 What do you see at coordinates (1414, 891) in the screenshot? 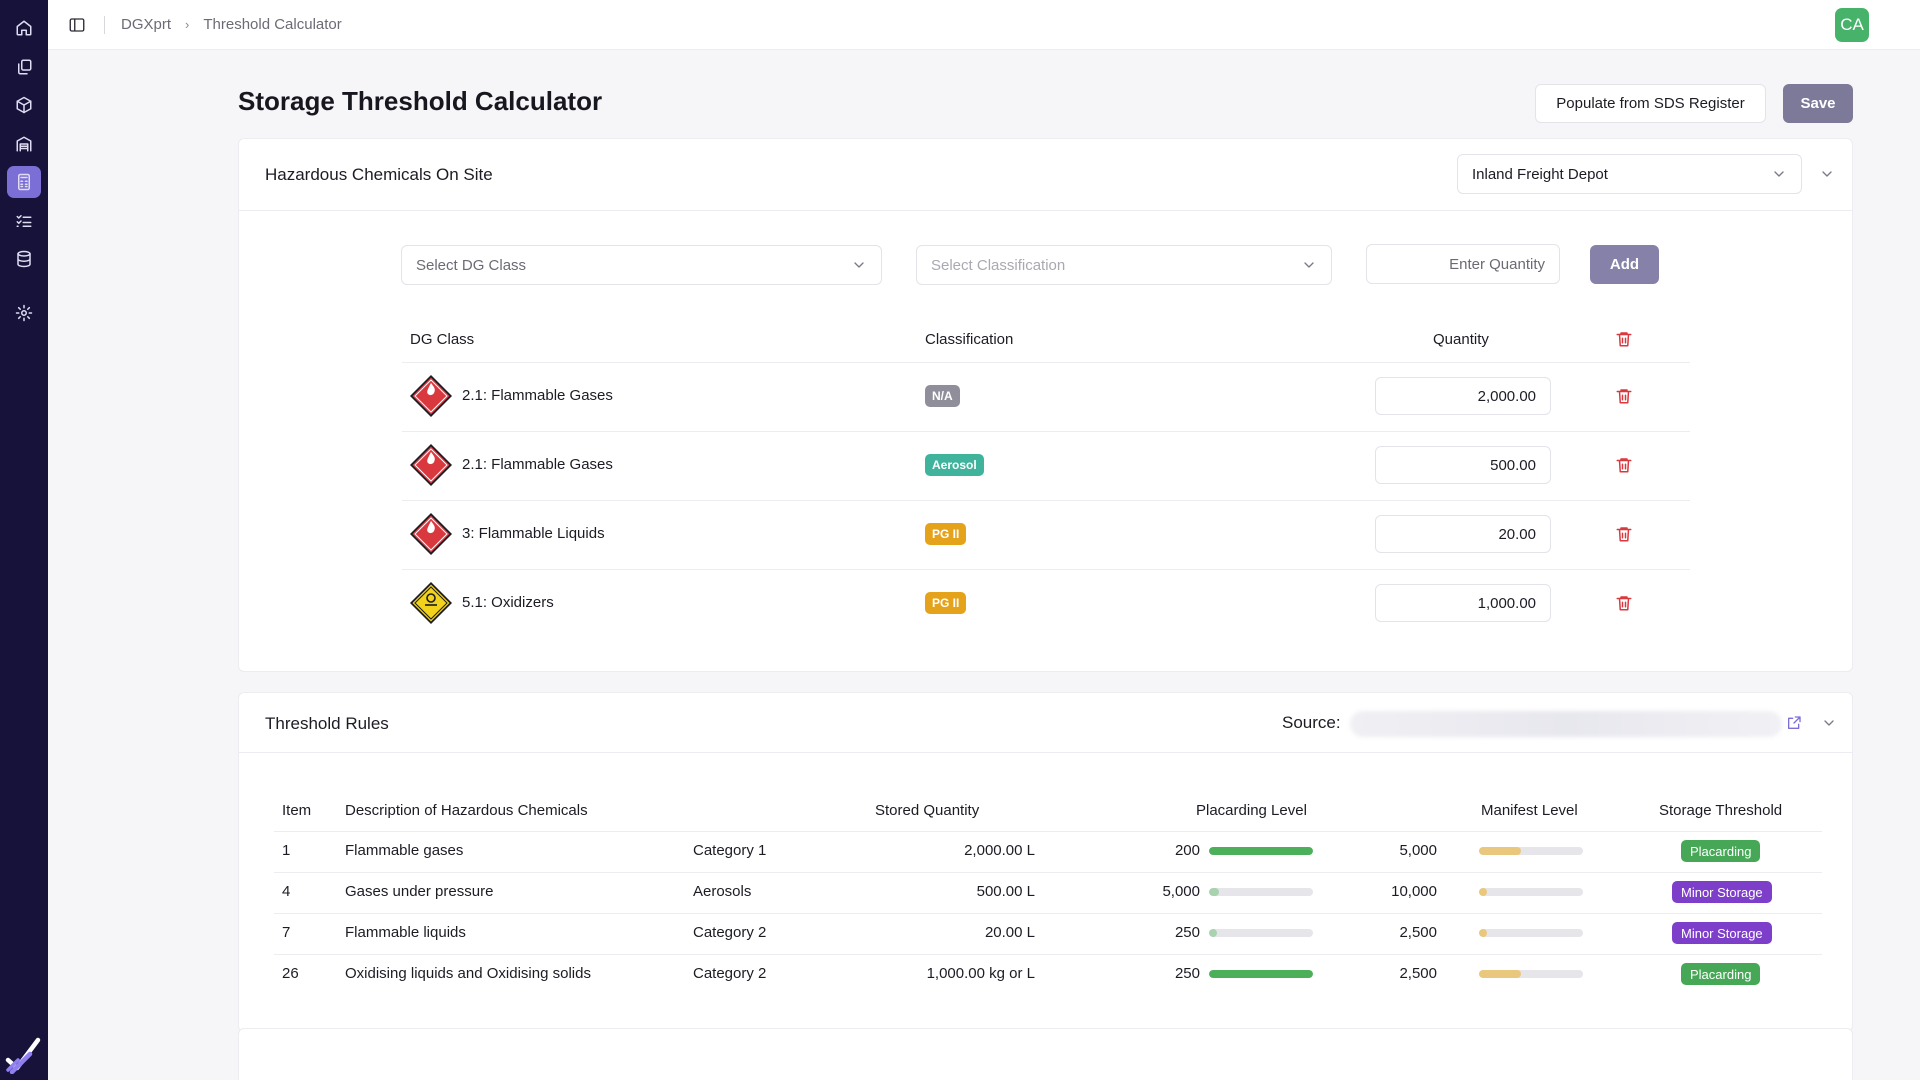
I see `rule-manifest-level: 10,000` at bounding box center [1414, 891].